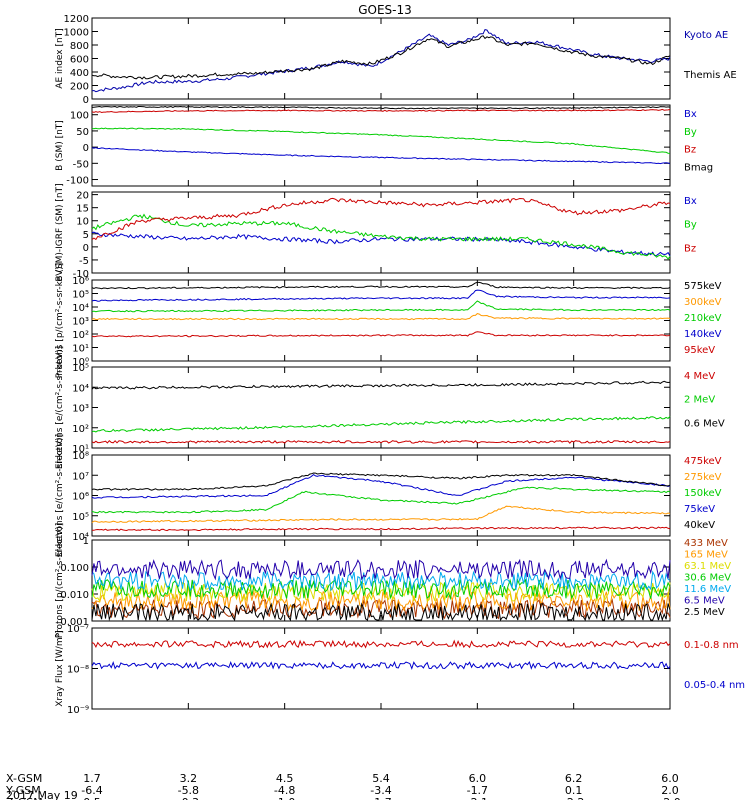  Describe the element at coordinates (74, 568) in the screenshot. I see `y-tick-label: 0.100` at that location.